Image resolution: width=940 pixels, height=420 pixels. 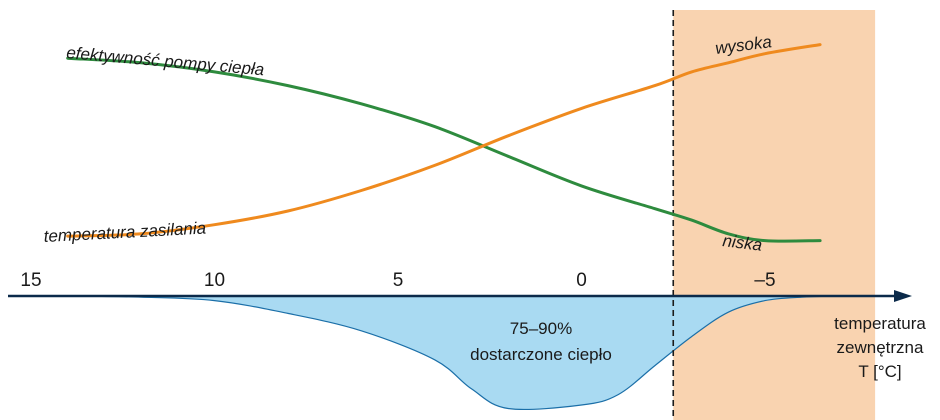 What do you see at coordinates (165, 61) in the screenshot?
I see `series-label-efficiency: efektywność pompy ciepła` at bounding box center [165, 61].